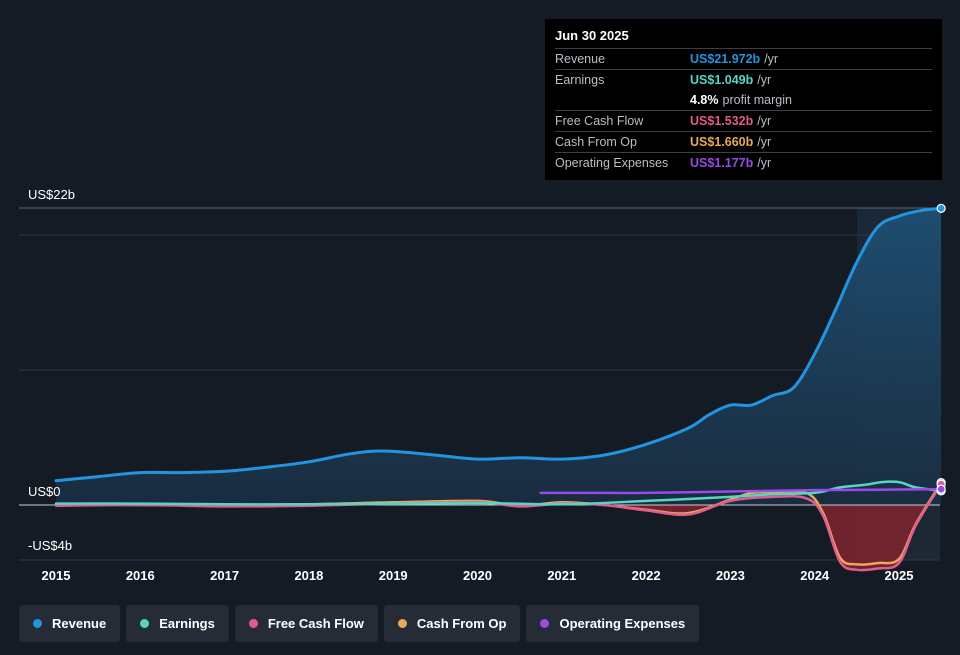 The image size is (960, 655). What do you see at coordinates (612, 163) in the screenshot?
I see `tooltip-label: Operating Expenses` at bounding box center [612, 163].